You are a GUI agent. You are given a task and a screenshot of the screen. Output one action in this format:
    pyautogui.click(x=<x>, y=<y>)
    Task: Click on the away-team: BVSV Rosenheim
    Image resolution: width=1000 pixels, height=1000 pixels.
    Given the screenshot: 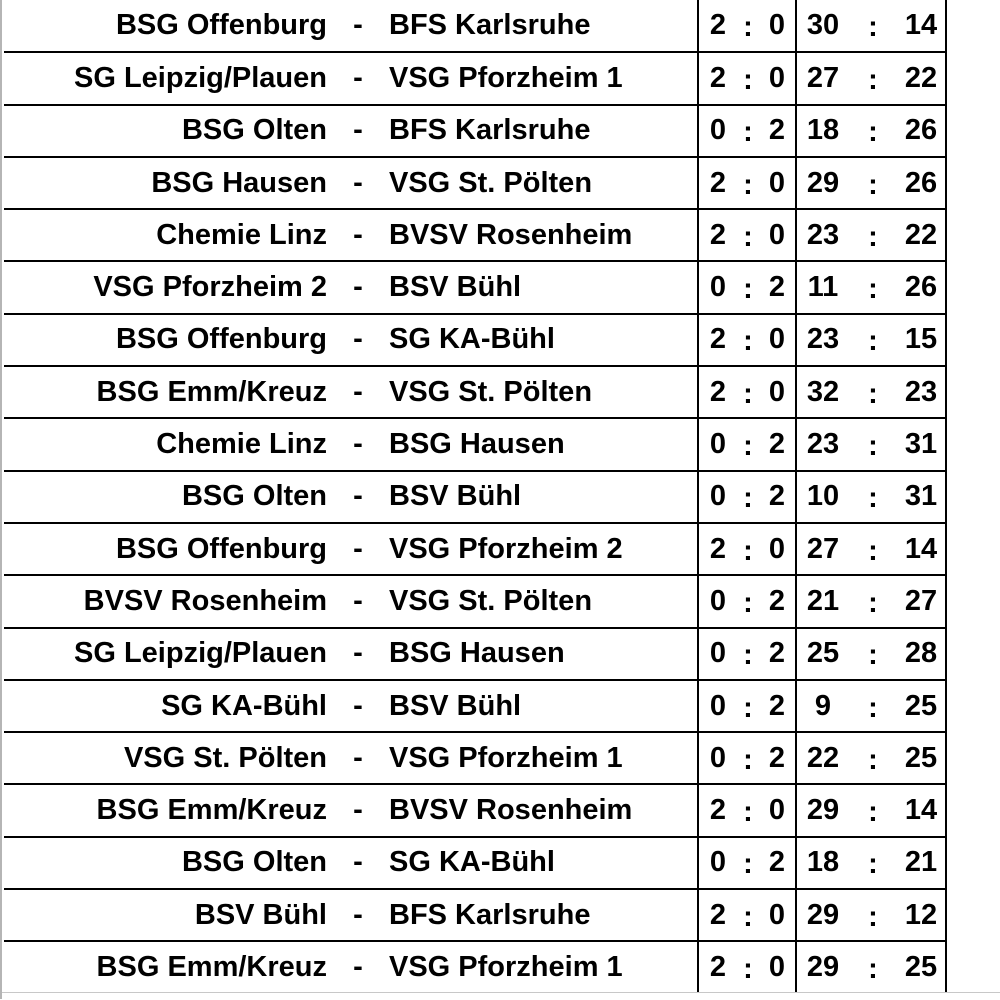 What is the action you would take?
    pyautogui.click(x=544, y=811)
    